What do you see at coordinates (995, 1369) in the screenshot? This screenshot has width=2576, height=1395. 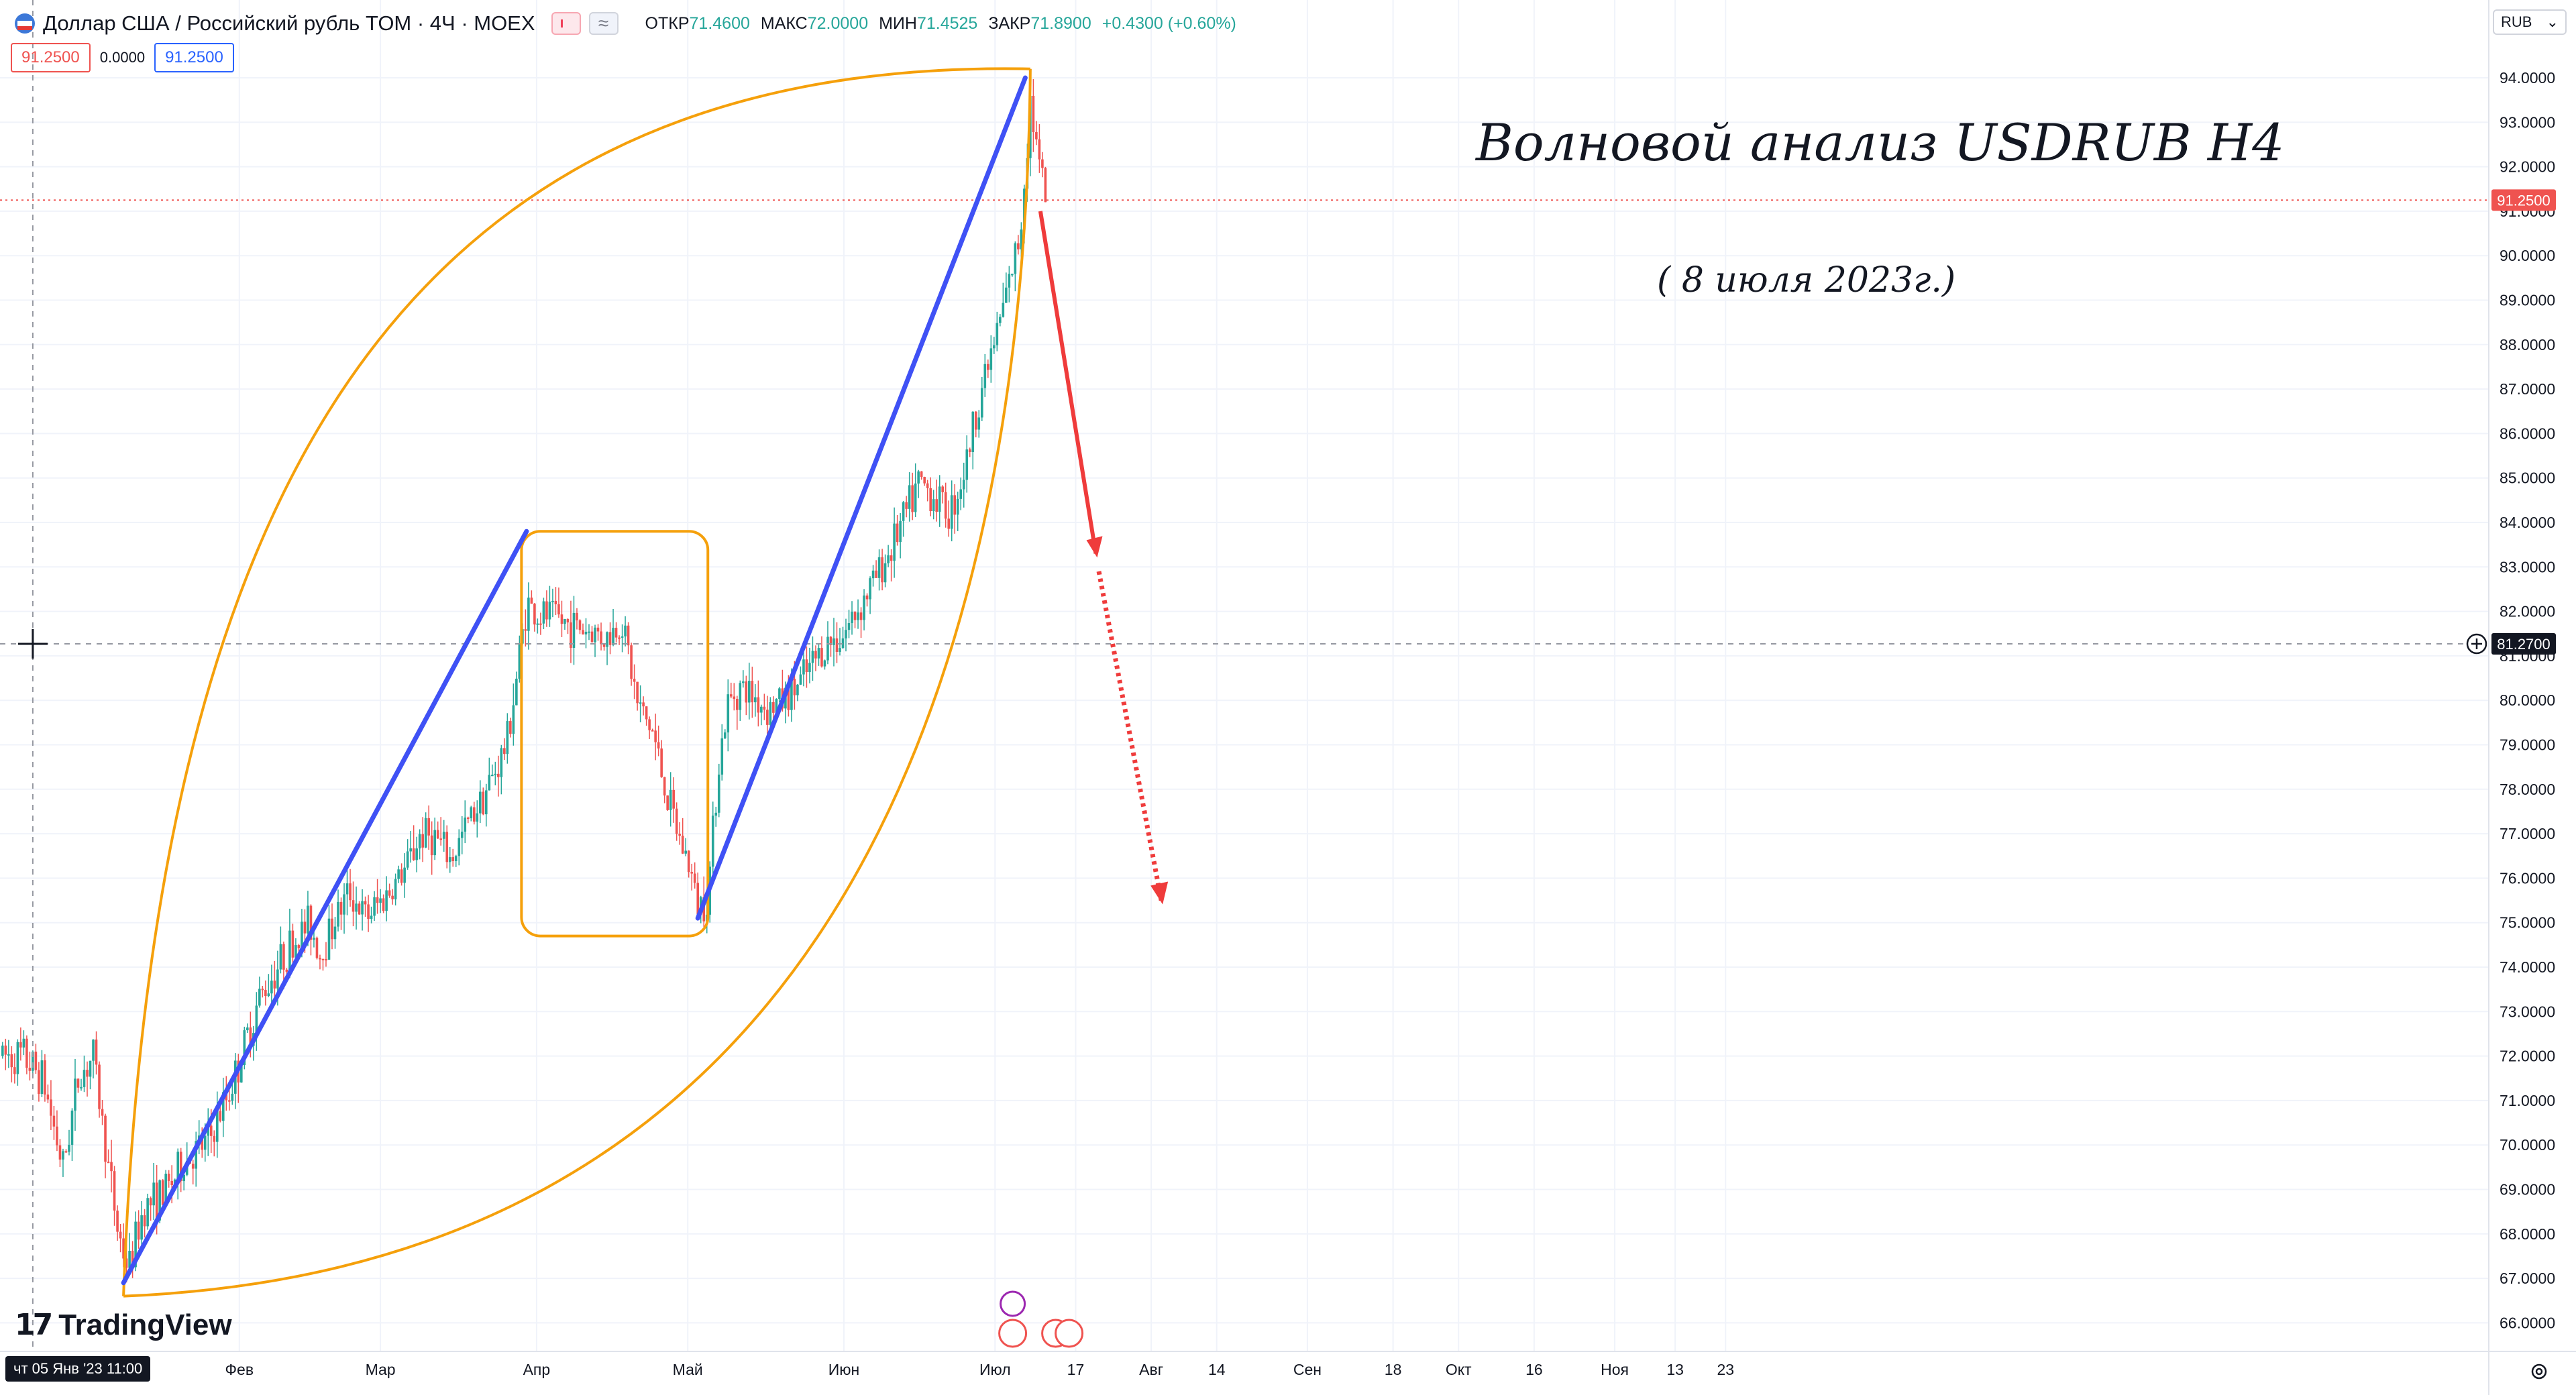 I see `x-tick-label: Июл` at bounding box center [995, 1369].